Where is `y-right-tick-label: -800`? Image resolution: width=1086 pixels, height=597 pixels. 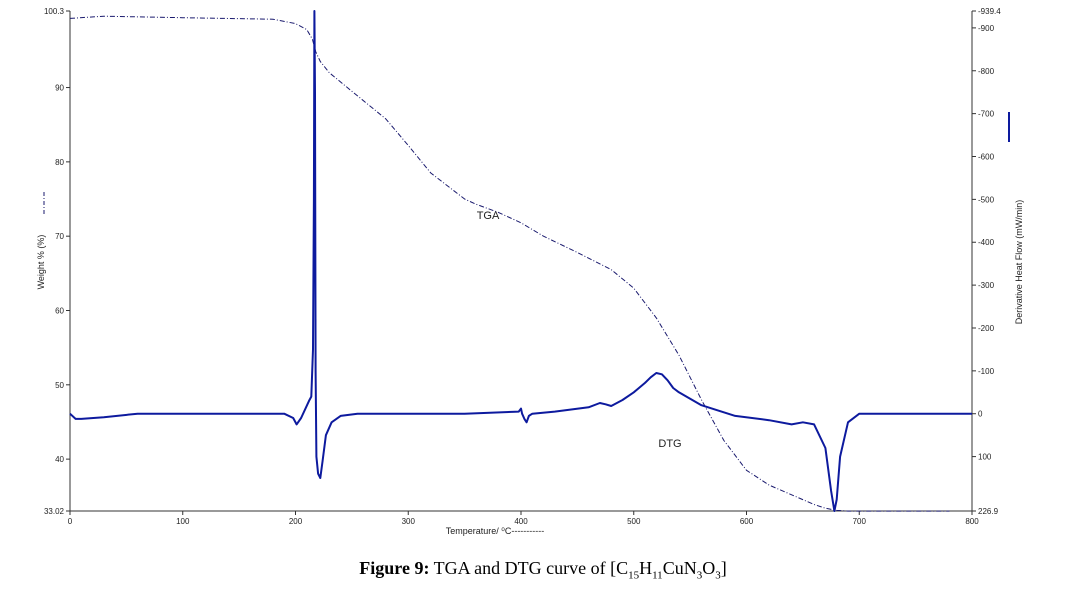 y-right-tick-label: -800 is located at coordinates (986, 71).